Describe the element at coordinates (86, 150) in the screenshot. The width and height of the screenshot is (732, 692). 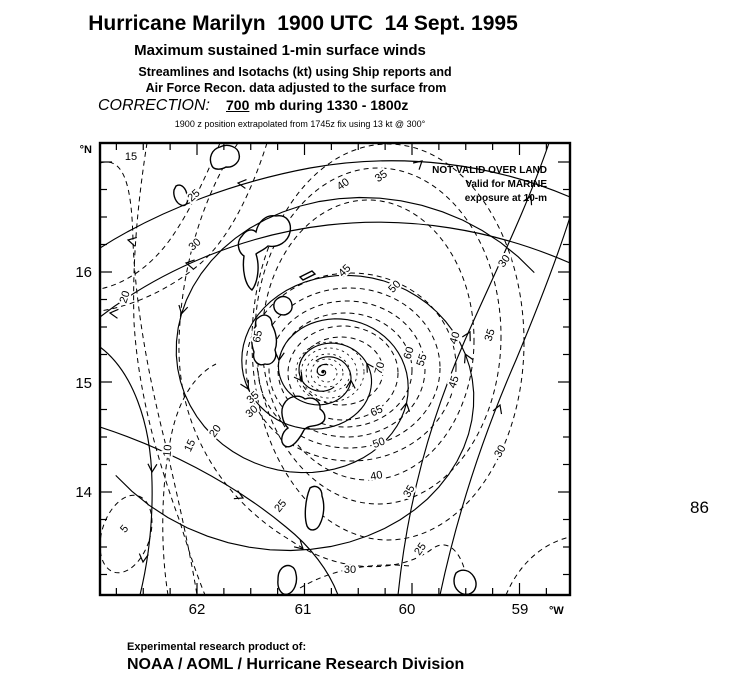
I see `lat-unit: °N` at that location.